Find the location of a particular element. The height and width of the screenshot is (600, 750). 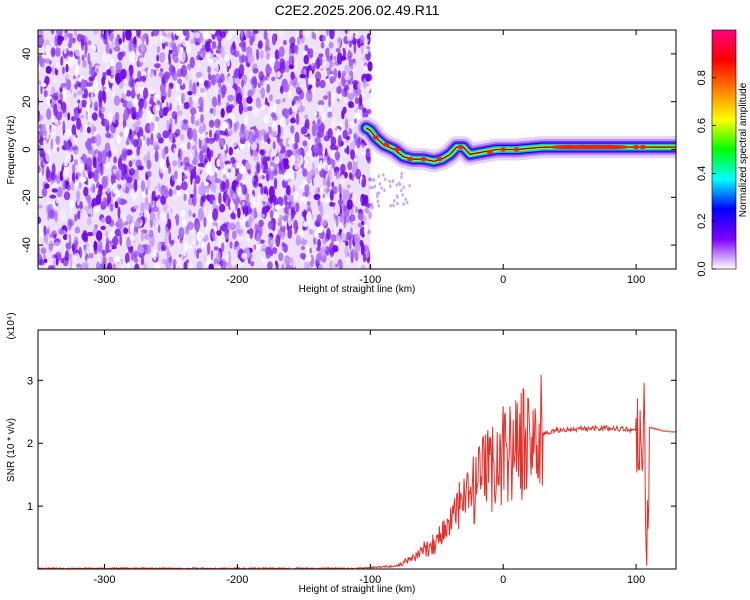

y-tick-label: -20 is located at coordinates (27, 197).